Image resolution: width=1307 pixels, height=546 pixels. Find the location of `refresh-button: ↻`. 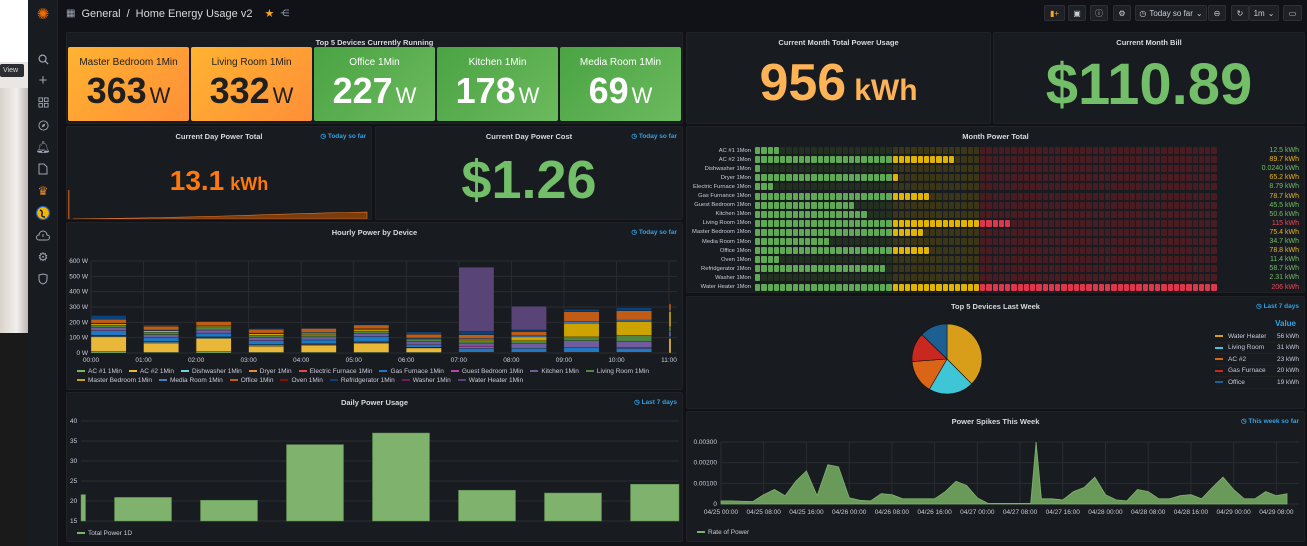

refresh-button: ↻ is located at coordinates (1240, 13).